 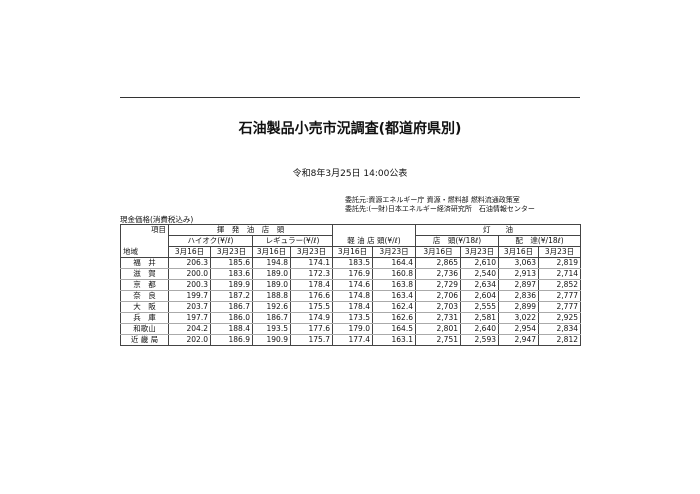 What do you see at coordinates (438, 285) in the screenshot?
I see `price-cell: 2,729` at bounding box center [438, 285].